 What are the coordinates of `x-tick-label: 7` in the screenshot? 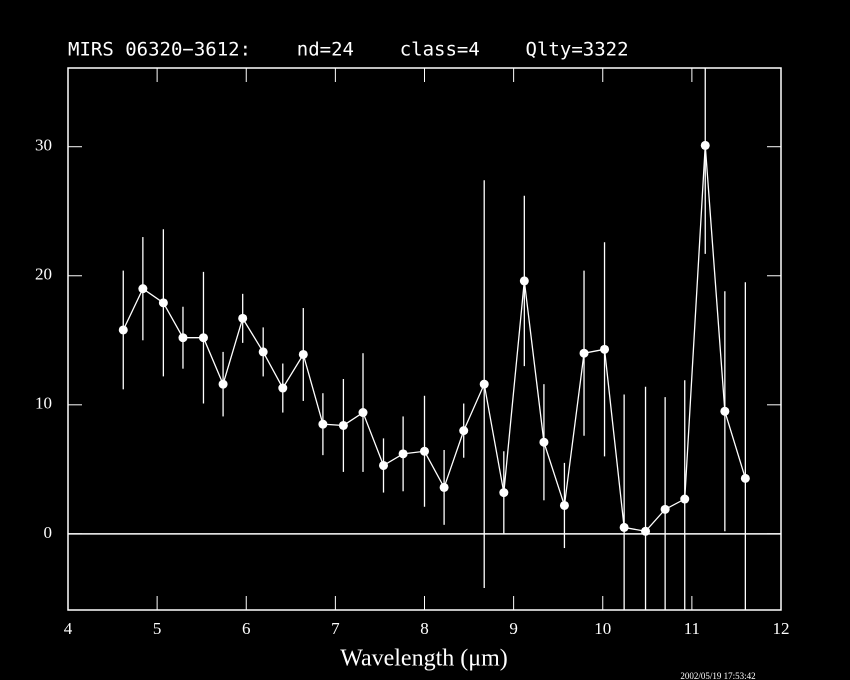 It's located at (335, 628).